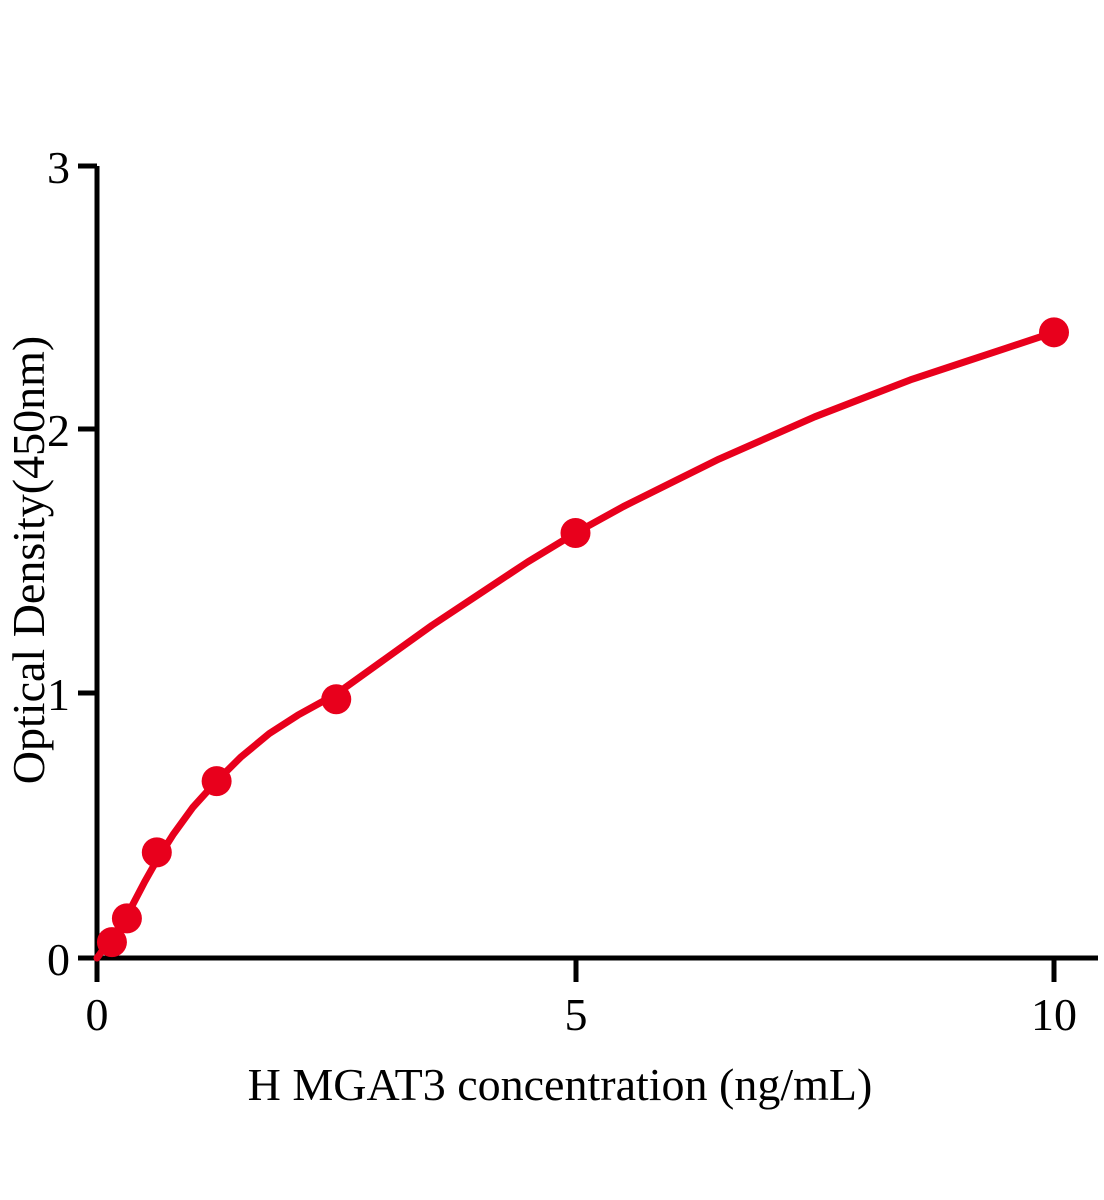 This screenshot has width=1104, height=1200. Describe the element at coordinates (575, 970) in the screenshot. I see `x-axis-ticks` at that location.